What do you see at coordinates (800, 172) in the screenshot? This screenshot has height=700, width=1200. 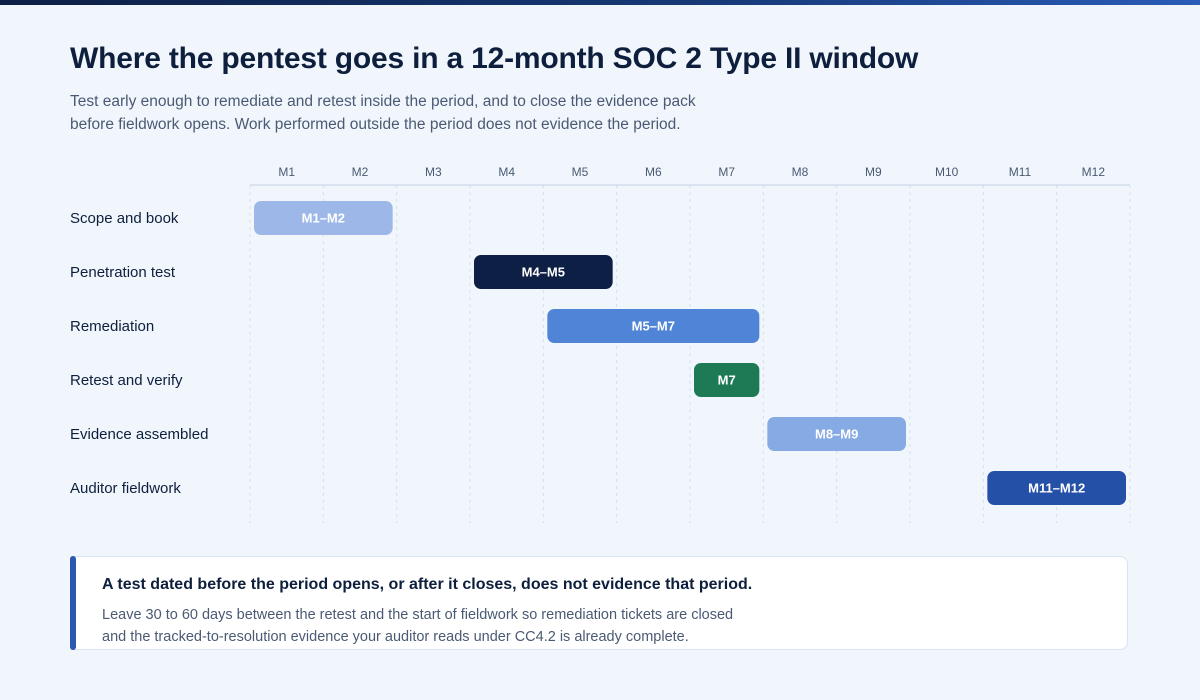 I see `month-label: M8` at bounding box center [800, 172].